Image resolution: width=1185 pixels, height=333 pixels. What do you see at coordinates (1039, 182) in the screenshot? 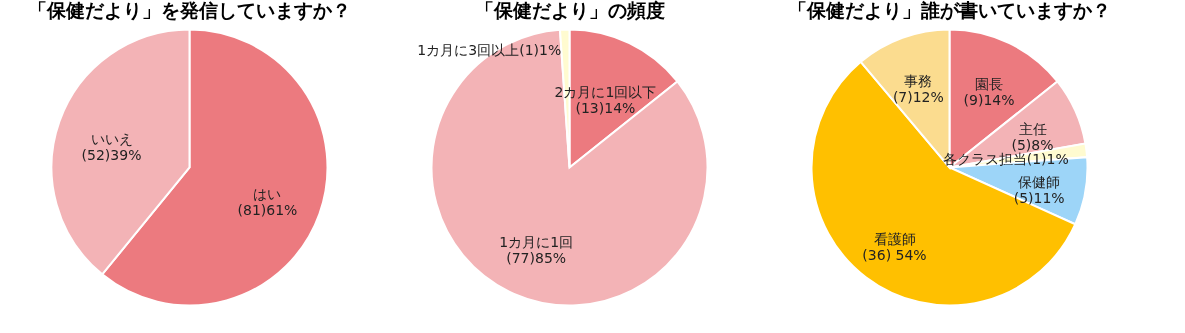
I see `slice-label: 保健師` at bounding box center [1039, 182].